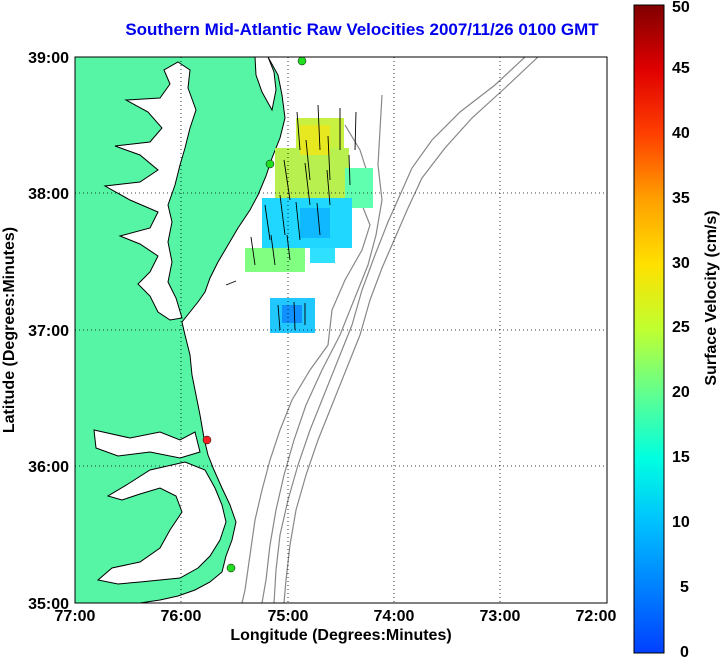 The width and height of the screenshot is (724, 659). What do you see at coordinates (48, 194) in the screenshot?
I see `y-tick-label: 38:00` at bounding box center [48, 194].